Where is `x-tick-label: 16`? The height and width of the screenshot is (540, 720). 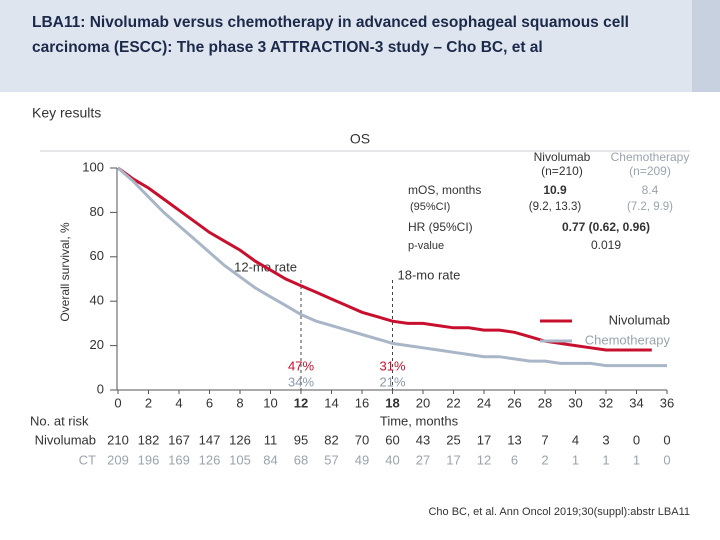
x-tick-label: 16 is located at coordinates (362, 402).